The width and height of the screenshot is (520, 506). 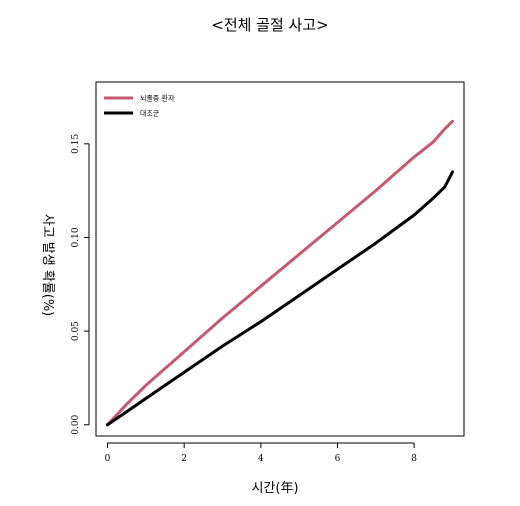 What do you see at coordinates (274, 488) in the screenshot?
I see `x-axis-title: 시간(年)` at bounding box center [274, 488].